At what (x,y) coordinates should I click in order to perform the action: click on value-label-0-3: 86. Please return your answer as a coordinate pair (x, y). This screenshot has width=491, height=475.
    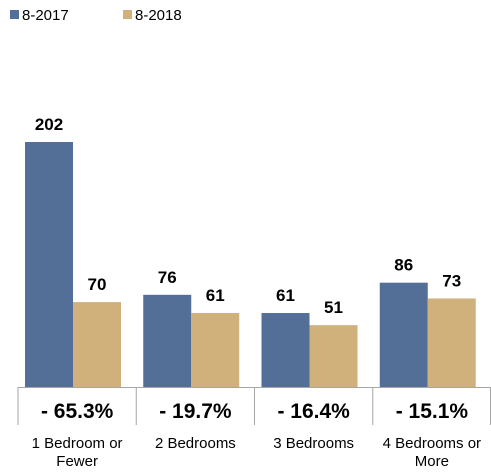
    Looking at the image, I should click on (403, 265).